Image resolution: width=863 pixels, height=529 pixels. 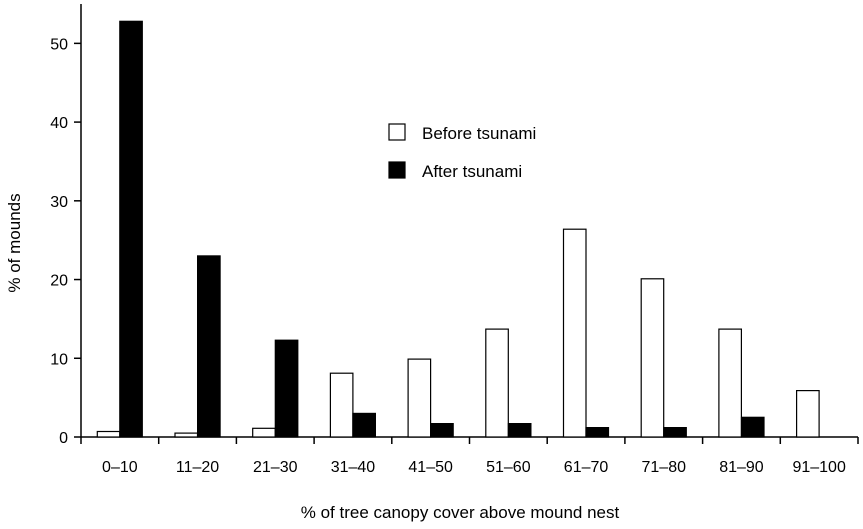 I want to click on y-tick-label: 30, so click(x=59, y=202).